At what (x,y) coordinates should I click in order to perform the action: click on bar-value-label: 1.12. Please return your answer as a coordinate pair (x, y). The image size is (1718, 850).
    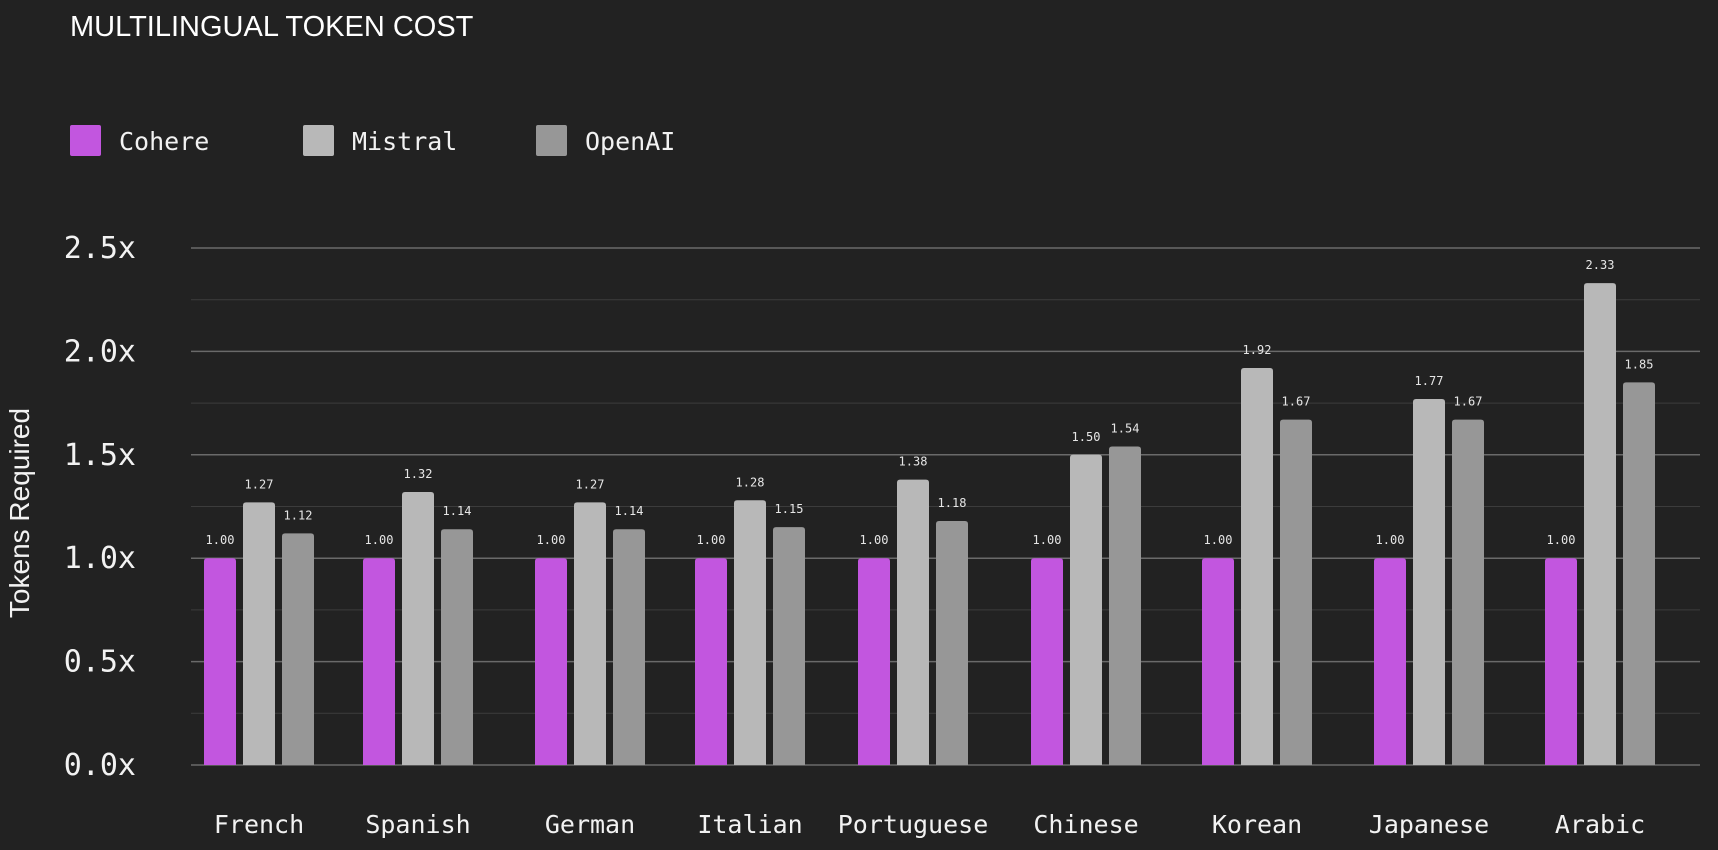
    Looking at the image, I should click on (298, 515).